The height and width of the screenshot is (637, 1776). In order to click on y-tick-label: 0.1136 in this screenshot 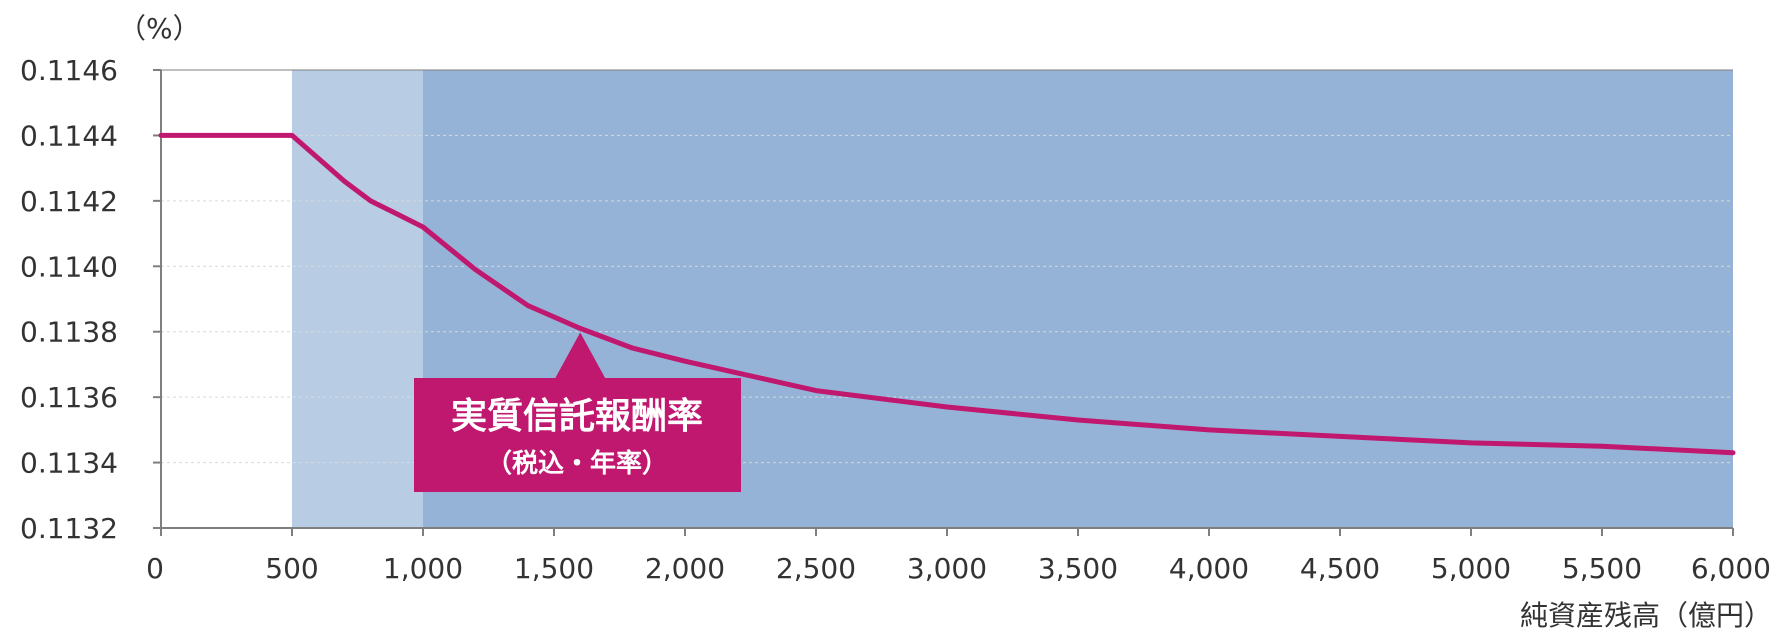, I will do `click(69, 397)`.